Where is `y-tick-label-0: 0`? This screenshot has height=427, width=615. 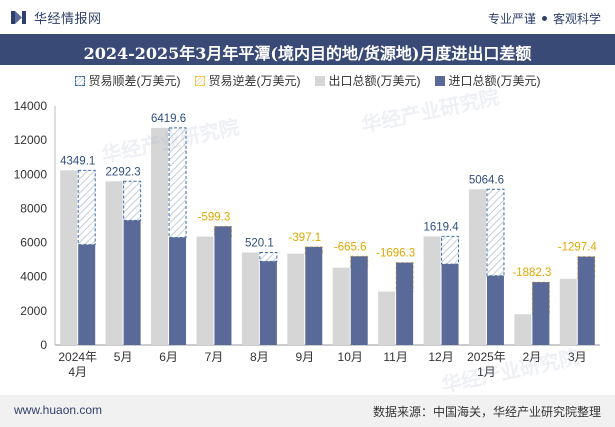
y-tick-label-0: 0 is located at coordinates (43, 345).